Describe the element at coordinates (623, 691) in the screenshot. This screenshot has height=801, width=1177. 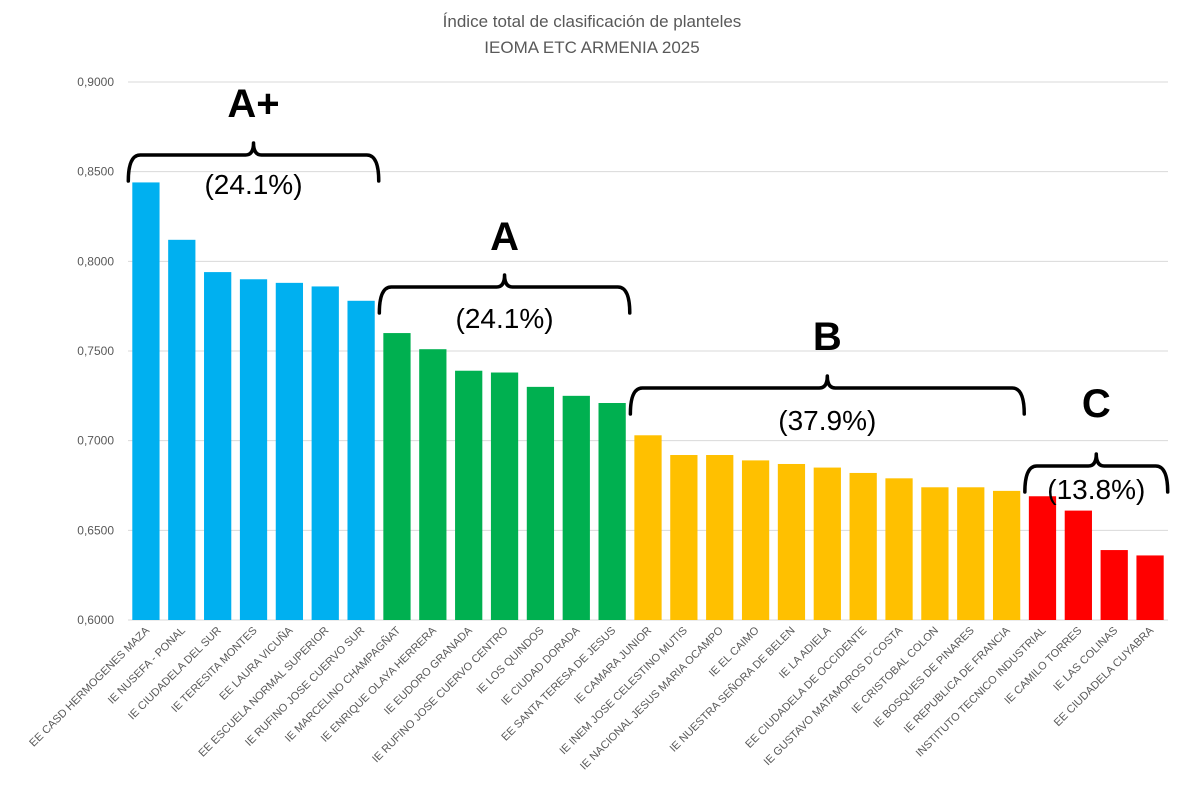
I see `x-tick-label: IE INEM JOSE CELESTINO MUTIS` at that location.